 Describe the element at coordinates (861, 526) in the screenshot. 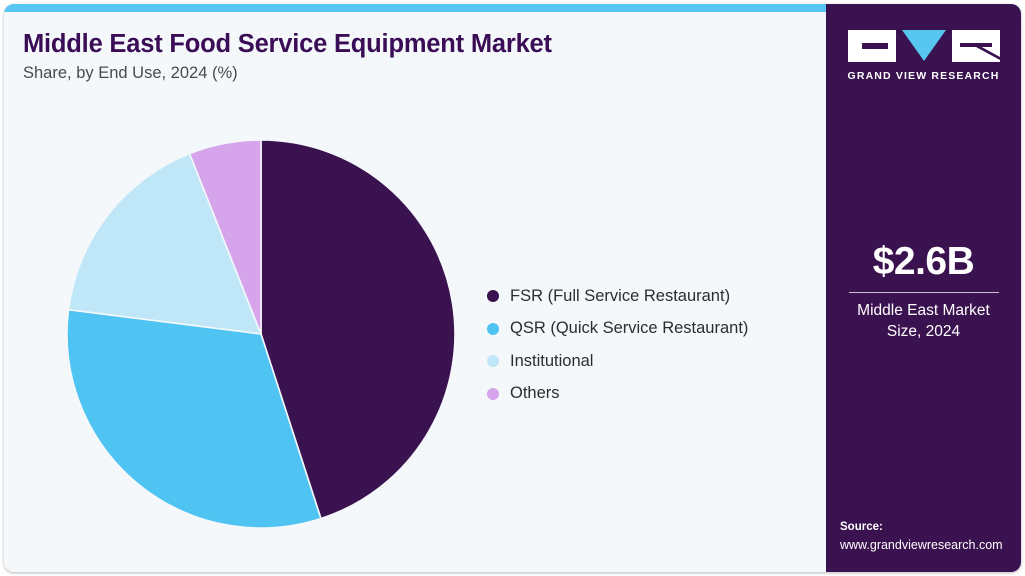

I see `source-label: Source:` at that location.